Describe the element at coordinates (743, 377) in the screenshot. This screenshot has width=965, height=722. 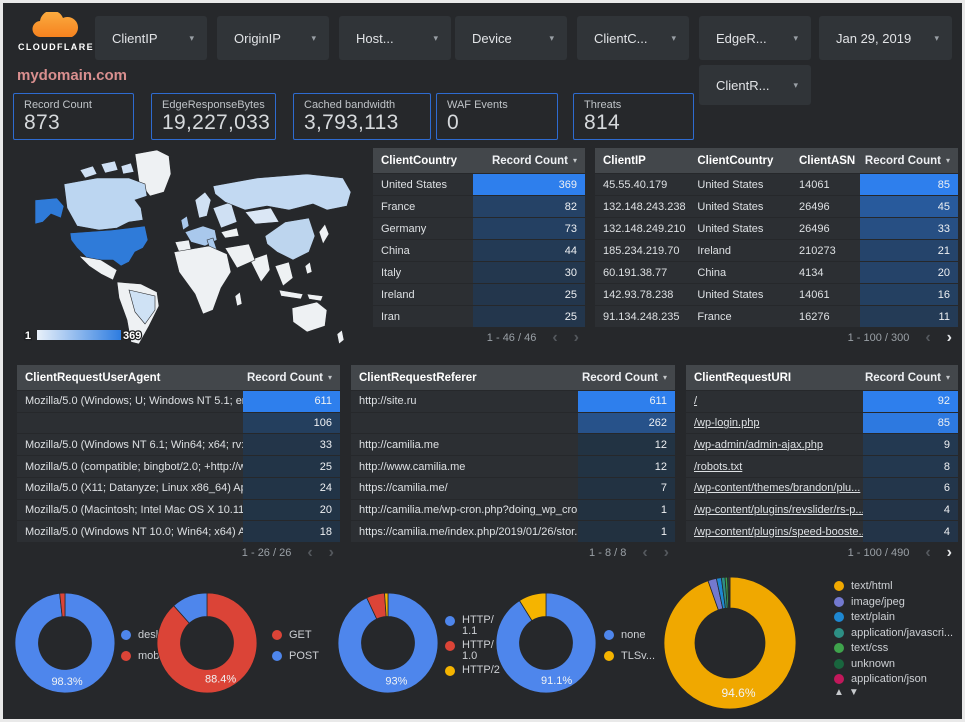
I see `column-header: ClientRequestURI` at that location.